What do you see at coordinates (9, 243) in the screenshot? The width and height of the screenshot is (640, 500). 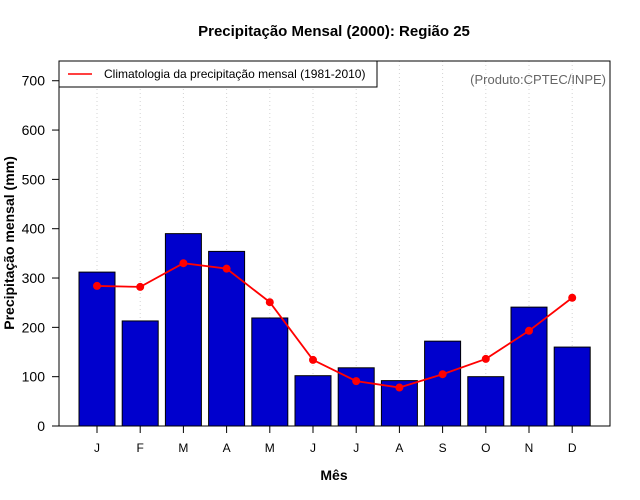 I see `y-axis-label: Precipitação mensal (mm)` at bounding box center [9, 243].